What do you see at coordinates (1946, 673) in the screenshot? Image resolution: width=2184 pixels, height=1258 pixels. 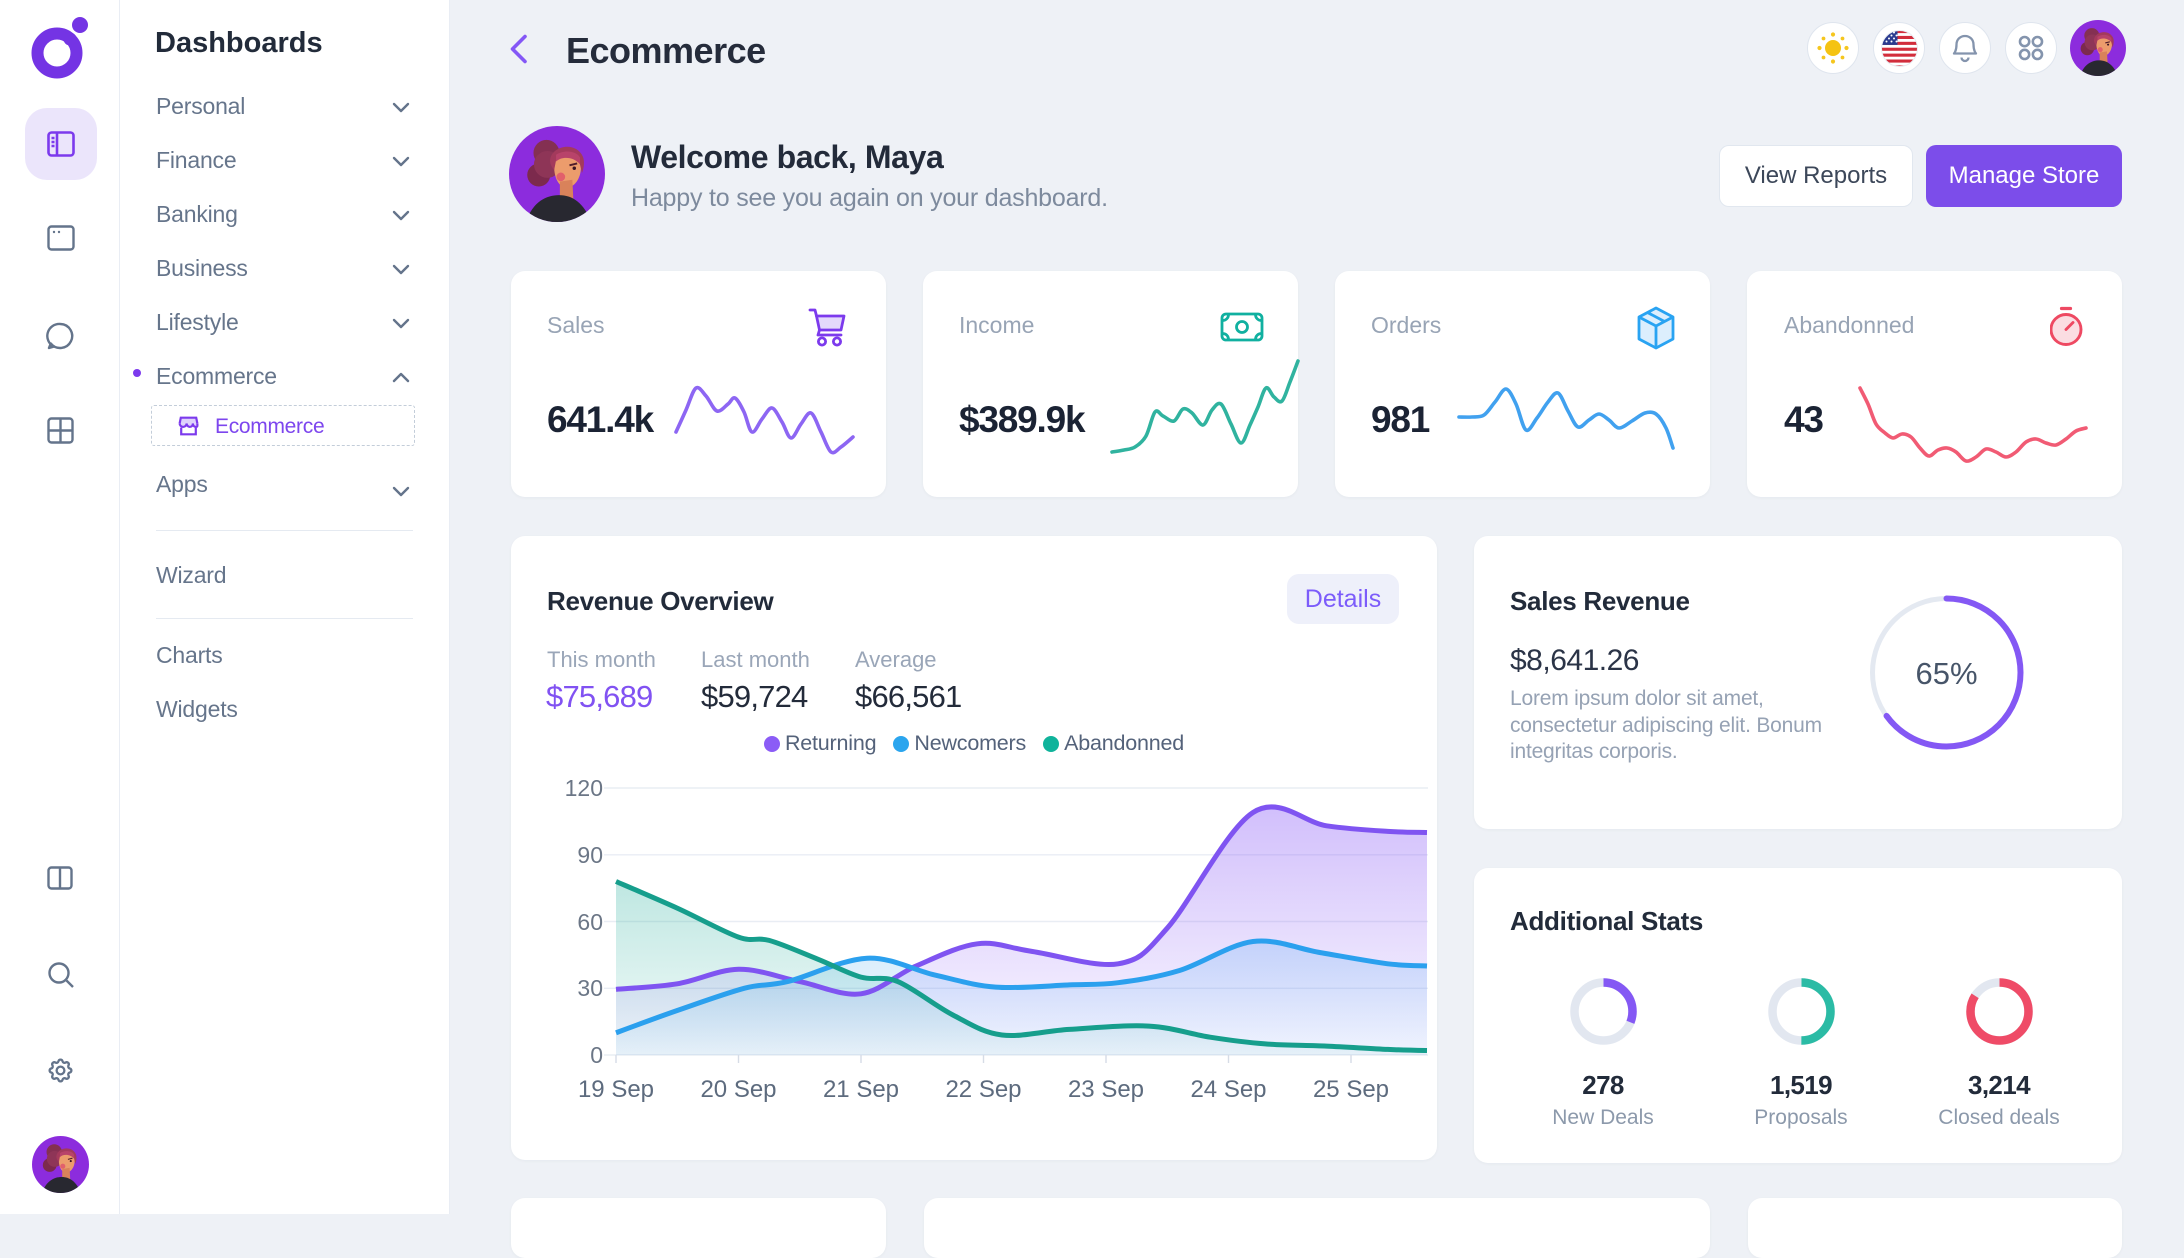 I see `svg-text: 65%` at bounding box center [1946, 673].